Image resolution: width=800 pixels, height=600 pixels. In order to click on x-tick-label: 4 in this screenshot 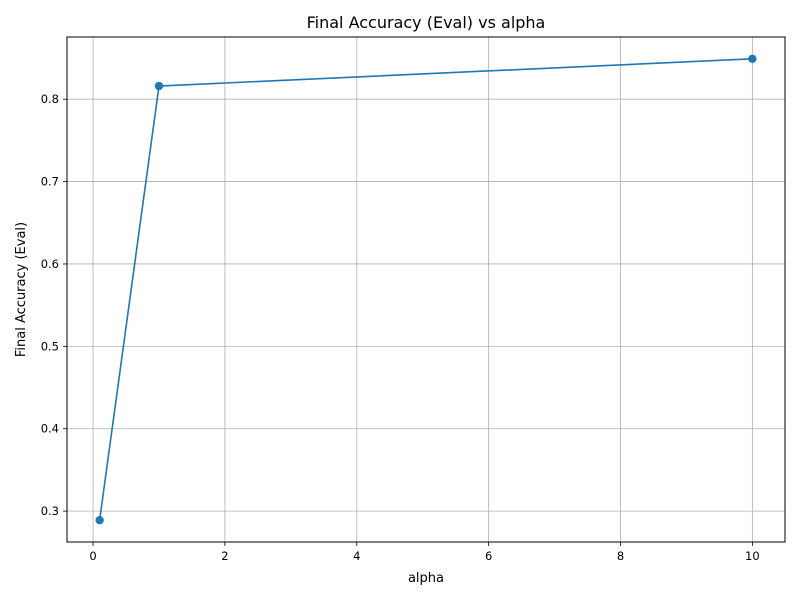, I will do `click(356, 556)`.